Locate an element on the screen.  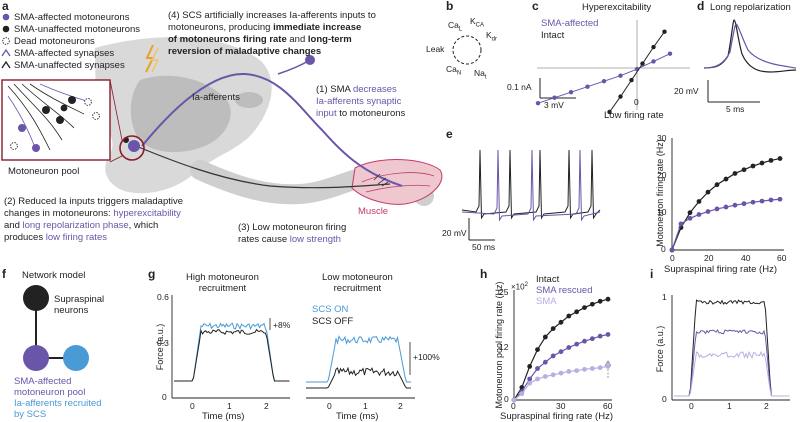
panel-e-xlabel: Supraspinal firing rate (Hz) is located at coordinates (720, 269).